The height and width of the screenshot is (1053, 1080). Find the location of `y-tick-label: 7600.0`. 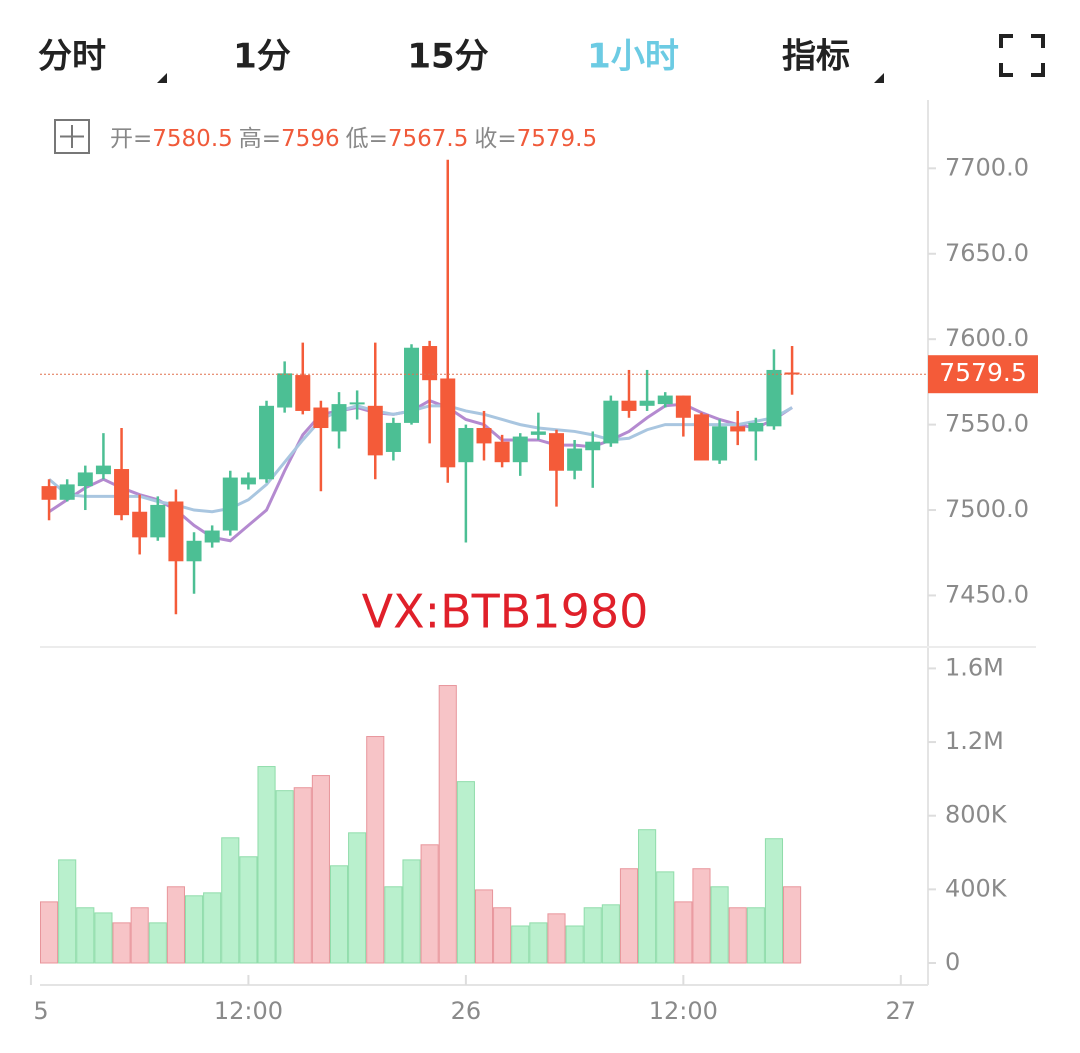

y-tick-label: 7600.0 is located at coordinates (987, 338).